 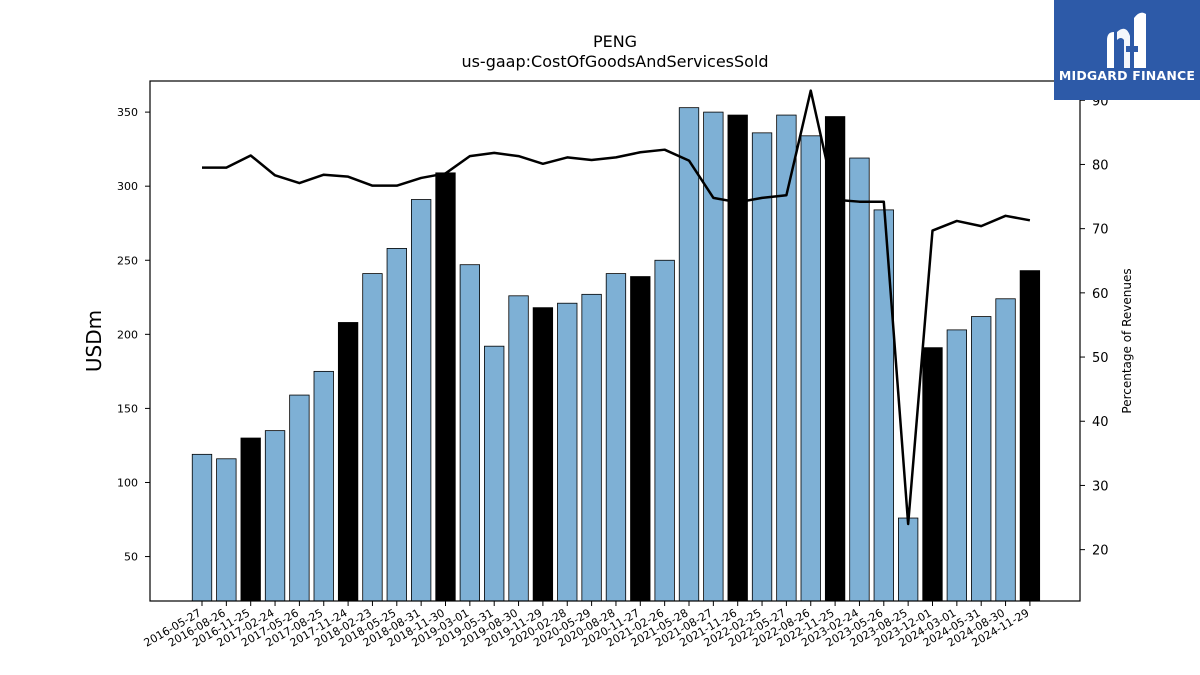 I want to click on y2-tick-label: 70, so click(x=1100, y=230).